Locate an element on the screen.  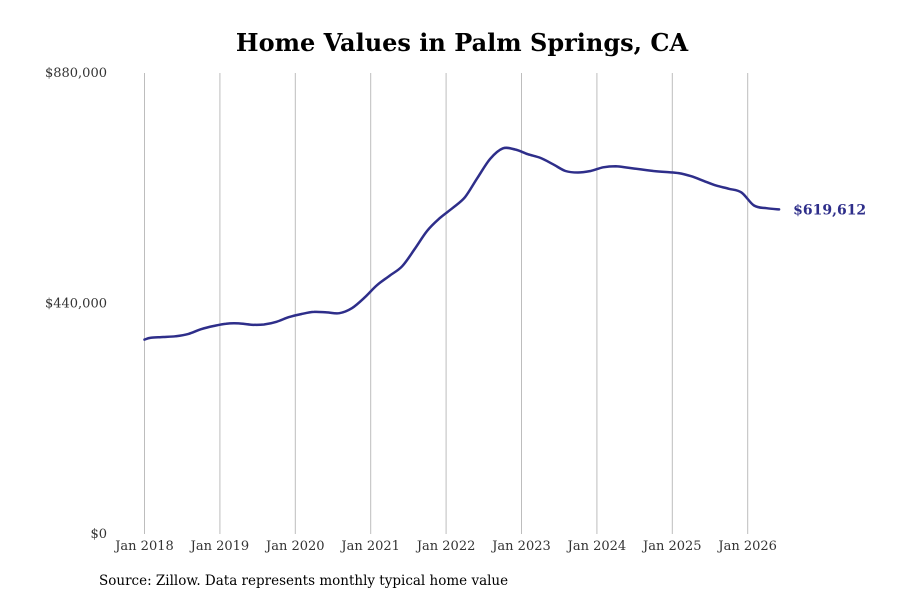
end-value-label: $619,612 is located at coordinates (829, 210).